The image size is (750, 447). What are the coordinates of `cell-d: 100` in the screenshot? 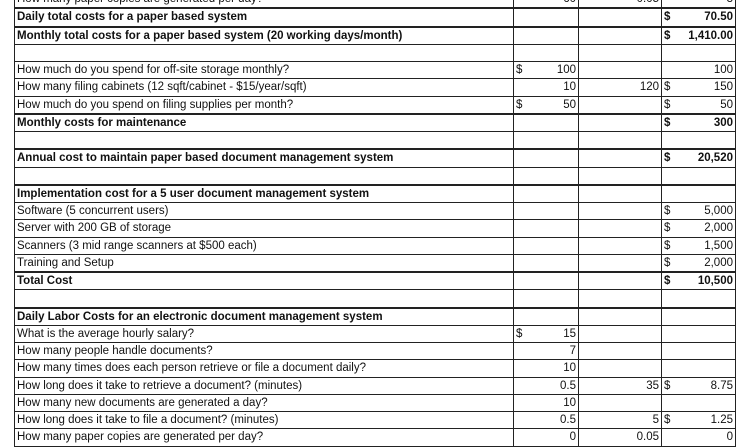 It's located at (698, 70).